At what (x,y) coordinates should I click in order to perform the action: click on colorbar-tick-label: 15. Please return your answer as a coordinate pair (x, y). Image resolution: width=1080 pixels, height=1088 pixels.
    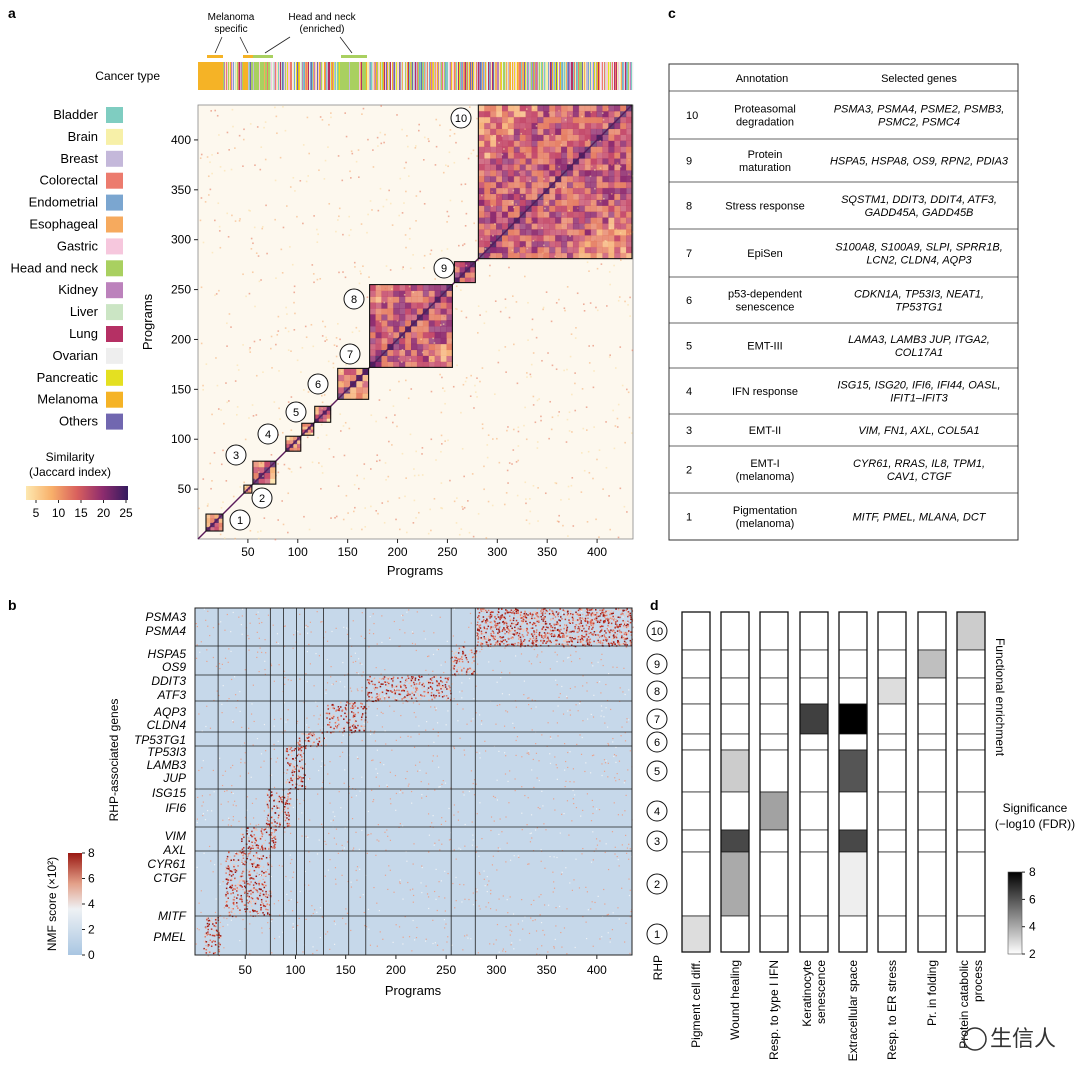
    Looking at the image, I should click on (81, 513).